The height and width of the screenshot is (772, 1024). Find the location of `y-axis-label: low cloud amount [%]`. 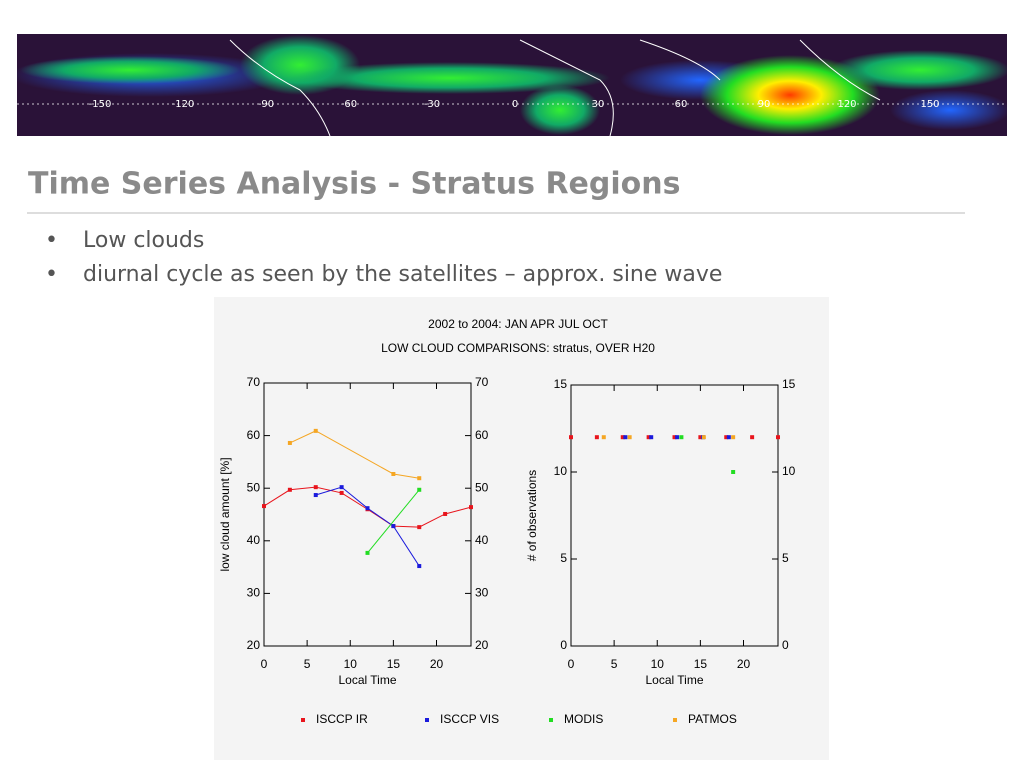

y-axis-label: low cloud amount [%] is located at coordinates (225, 514).